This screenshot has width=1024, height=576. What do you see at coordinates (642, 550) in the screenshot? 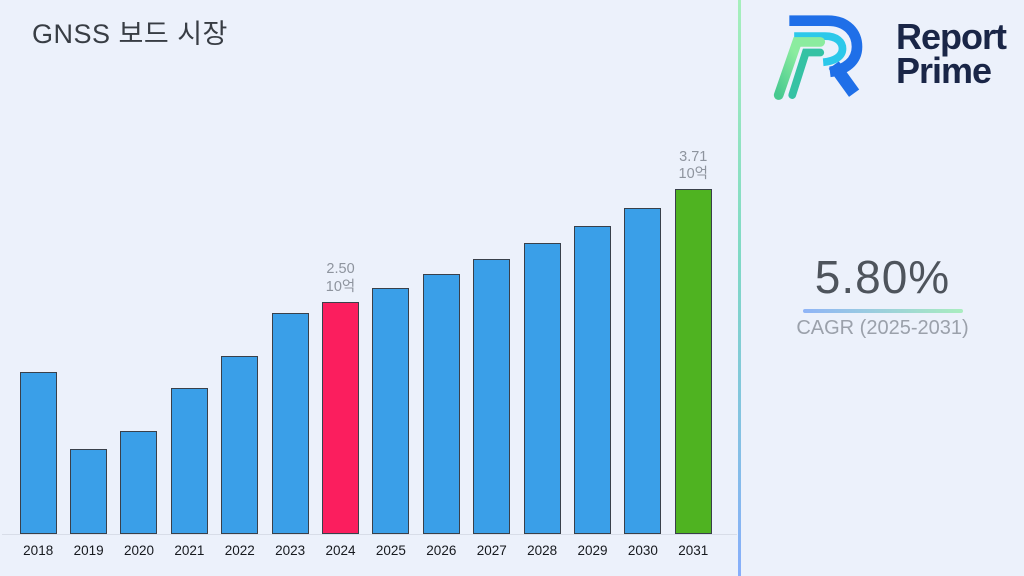
I see `year-label-2030: 2030` at bounding box center [642, 550].